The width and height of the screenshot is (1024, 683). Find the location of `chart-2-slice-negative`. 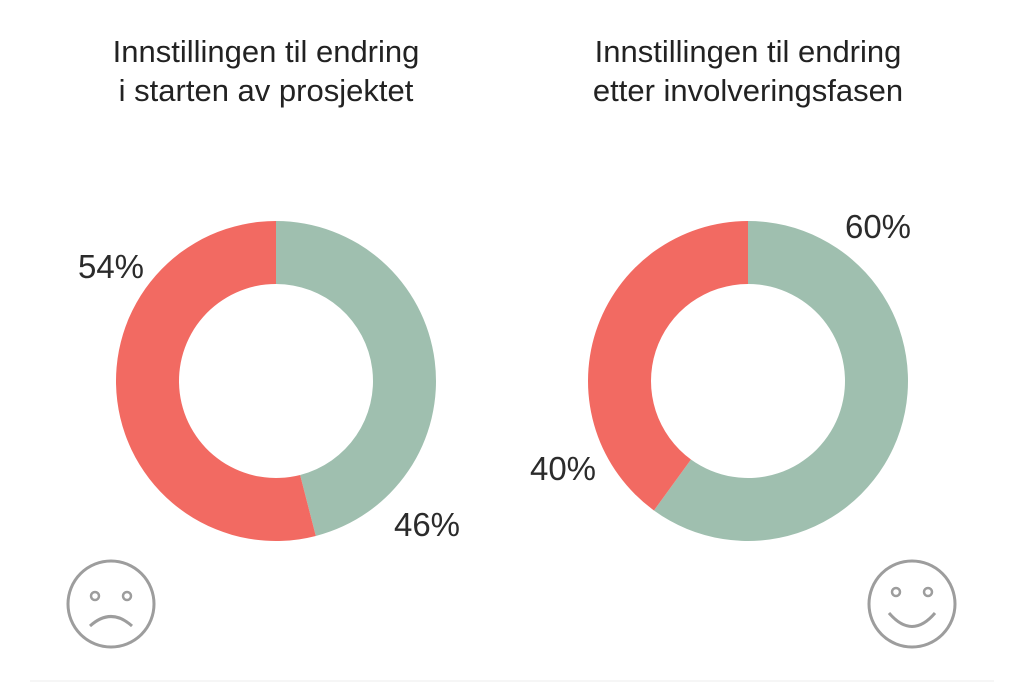

chart-2-slice-negative is located at coordinates (668, 366).